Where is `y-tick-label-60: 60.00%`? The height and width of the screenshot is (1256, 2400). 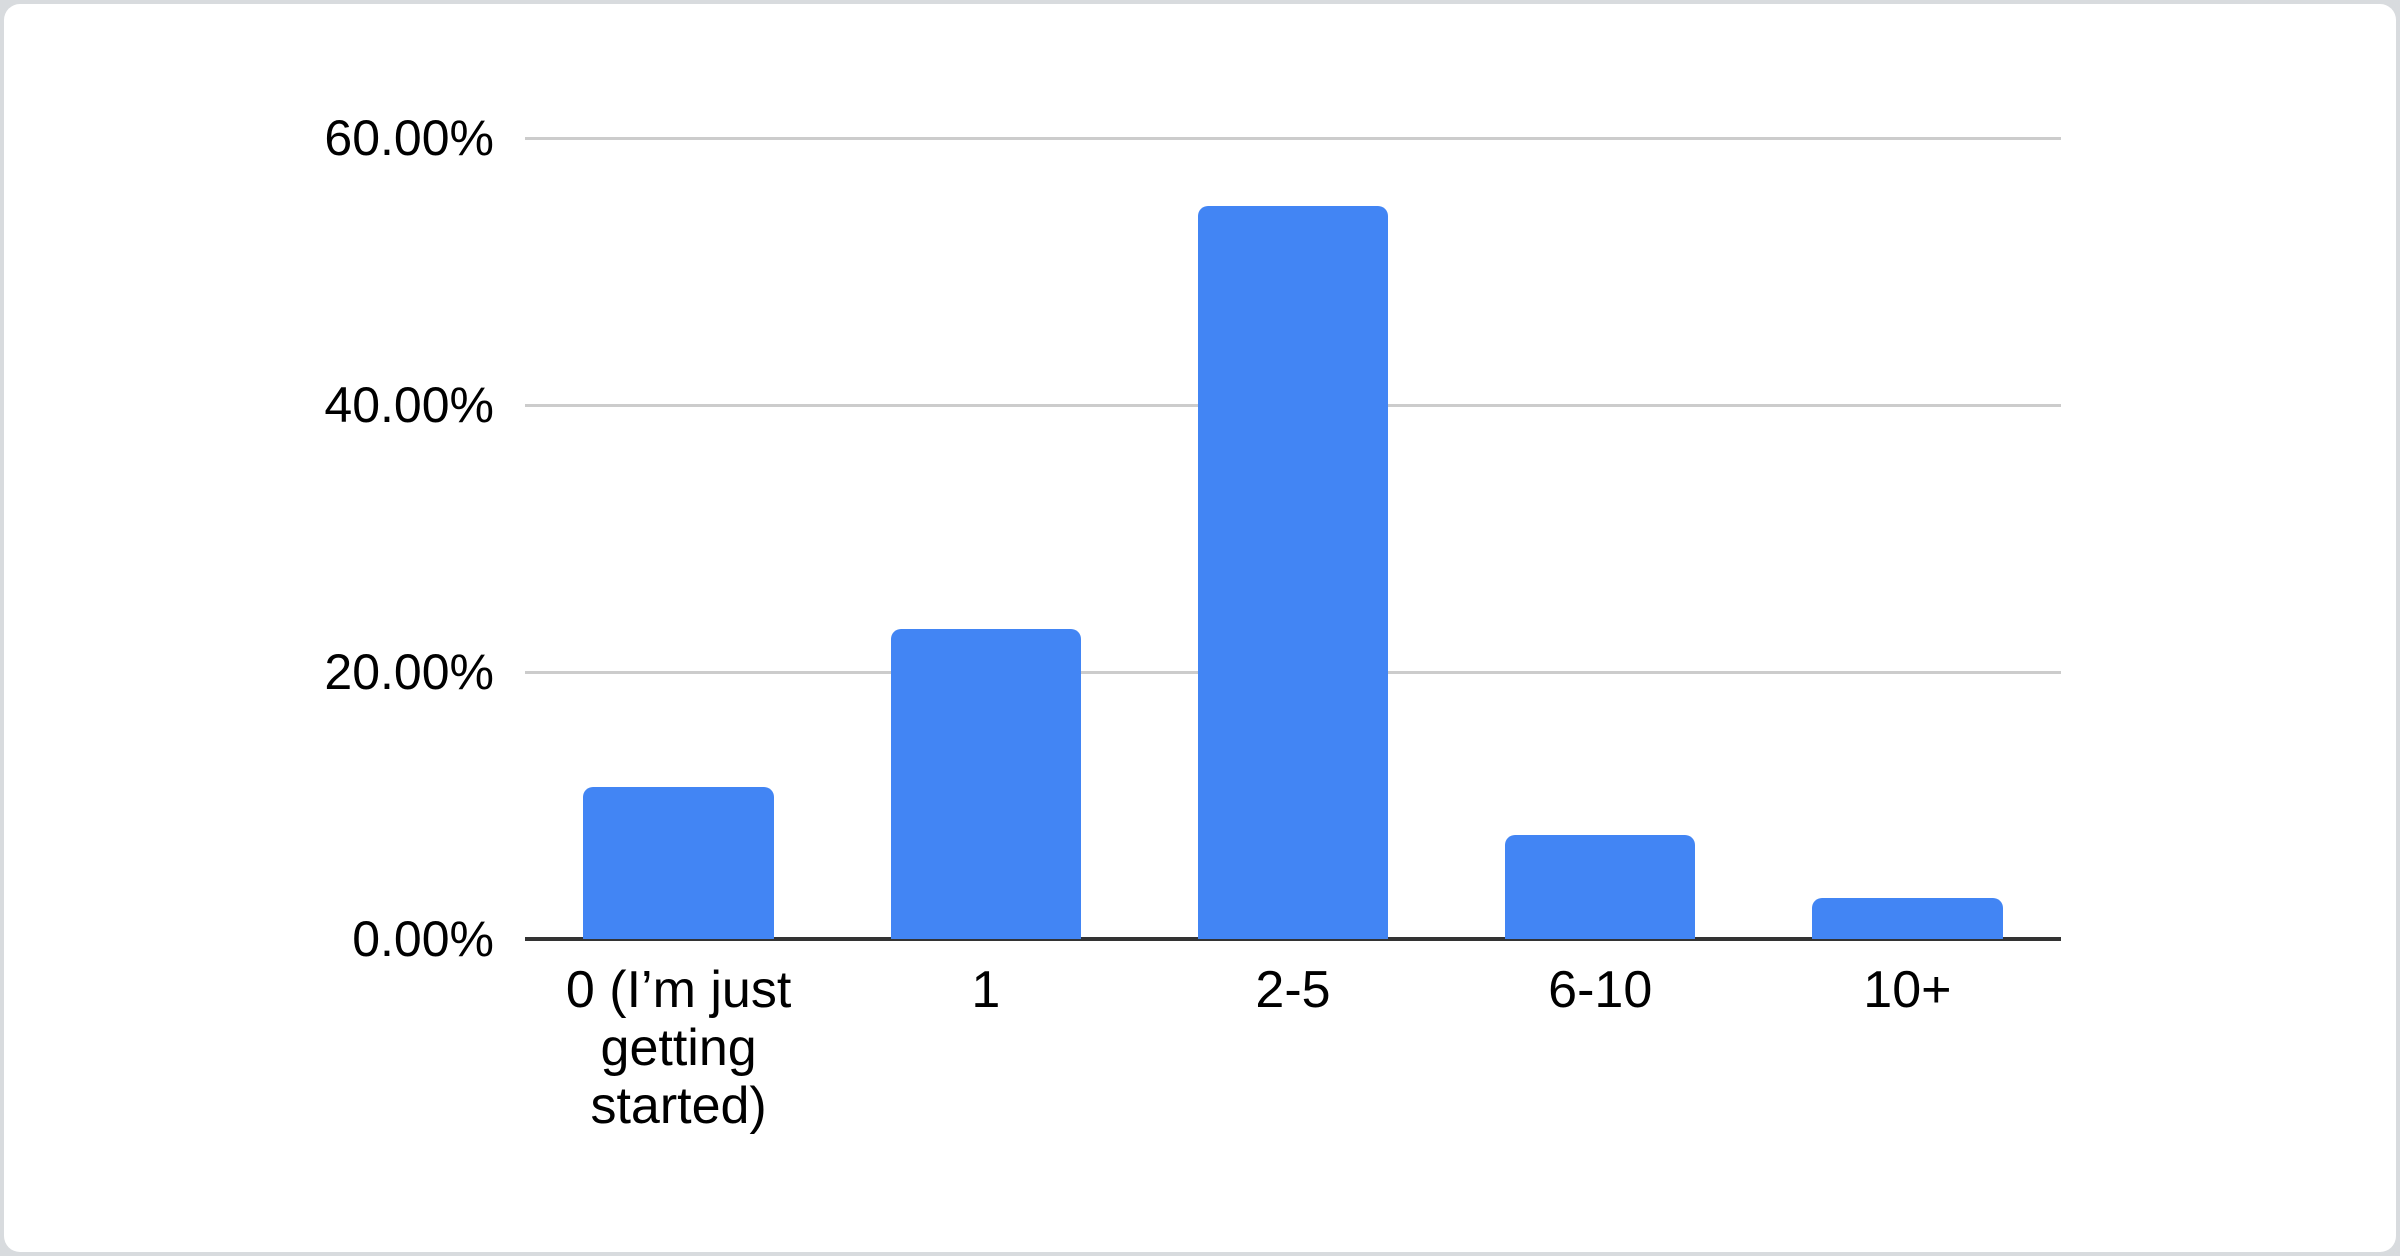 y-tick-label-60: 60.00% is located at coordinates (409, 138).